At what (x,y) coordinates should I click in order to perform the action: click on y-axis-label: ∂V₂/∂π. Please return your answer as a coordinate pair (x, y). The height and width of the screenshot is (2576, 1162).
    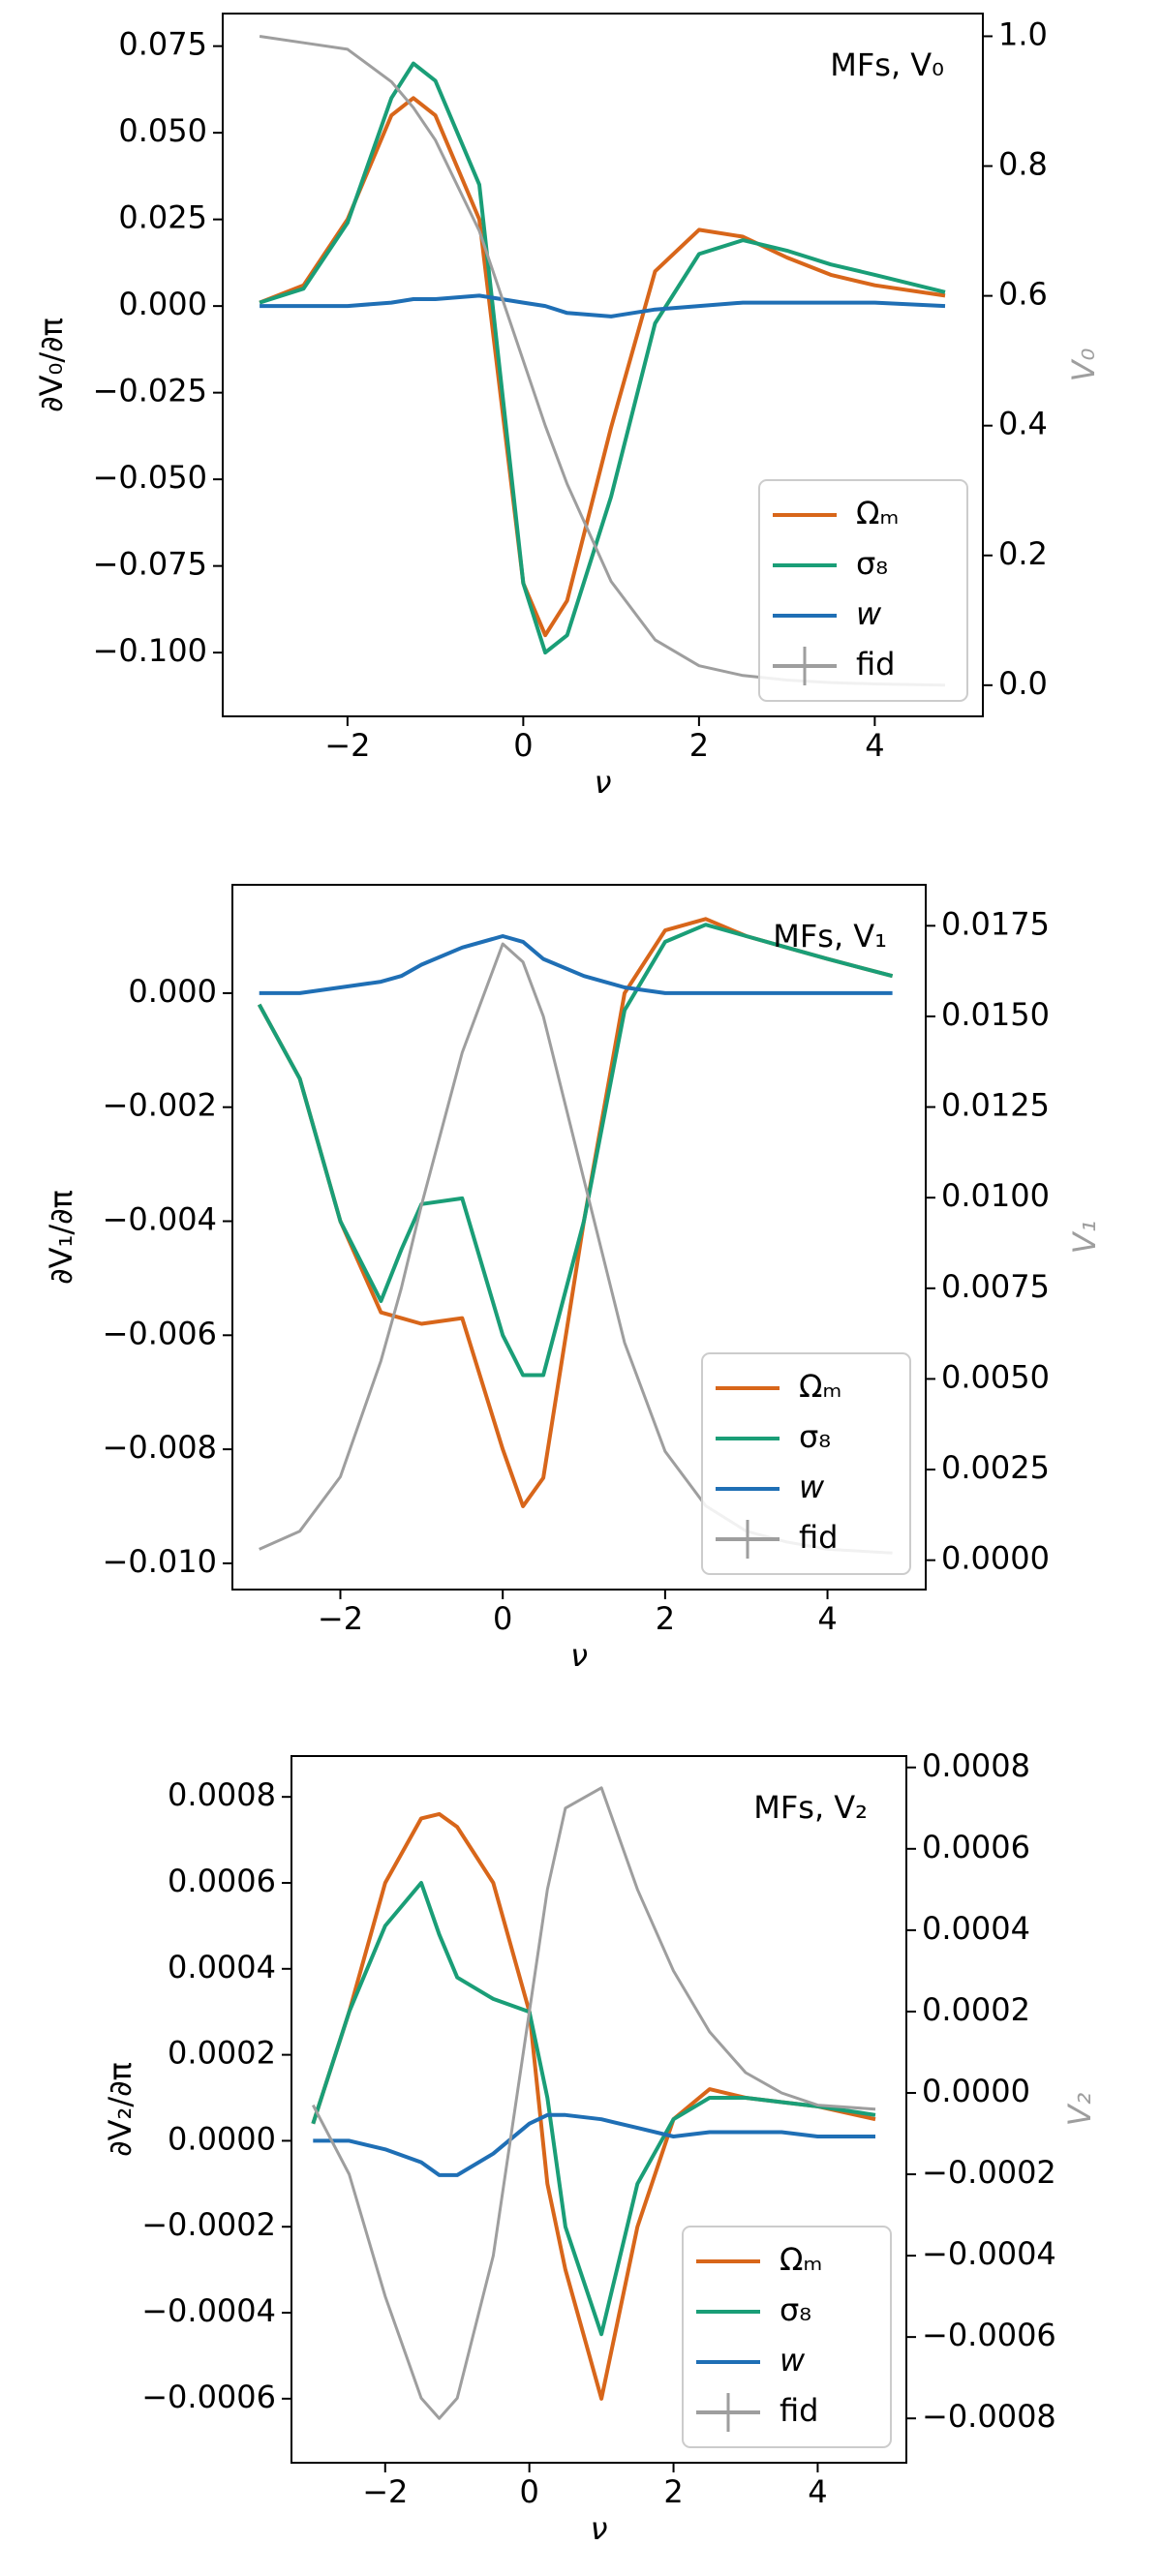
    Looking at the image, I should click on (120, 2110).